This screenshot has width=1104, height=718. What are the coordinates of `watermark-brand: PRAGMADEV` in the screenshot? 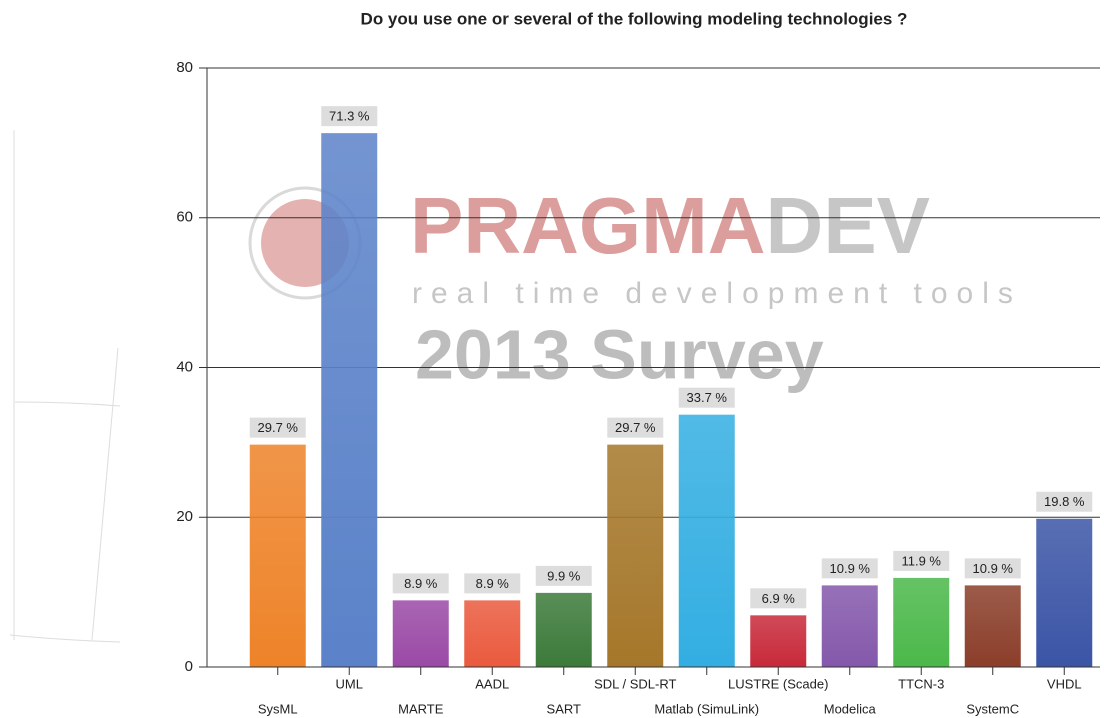 It's located at (670, 225).